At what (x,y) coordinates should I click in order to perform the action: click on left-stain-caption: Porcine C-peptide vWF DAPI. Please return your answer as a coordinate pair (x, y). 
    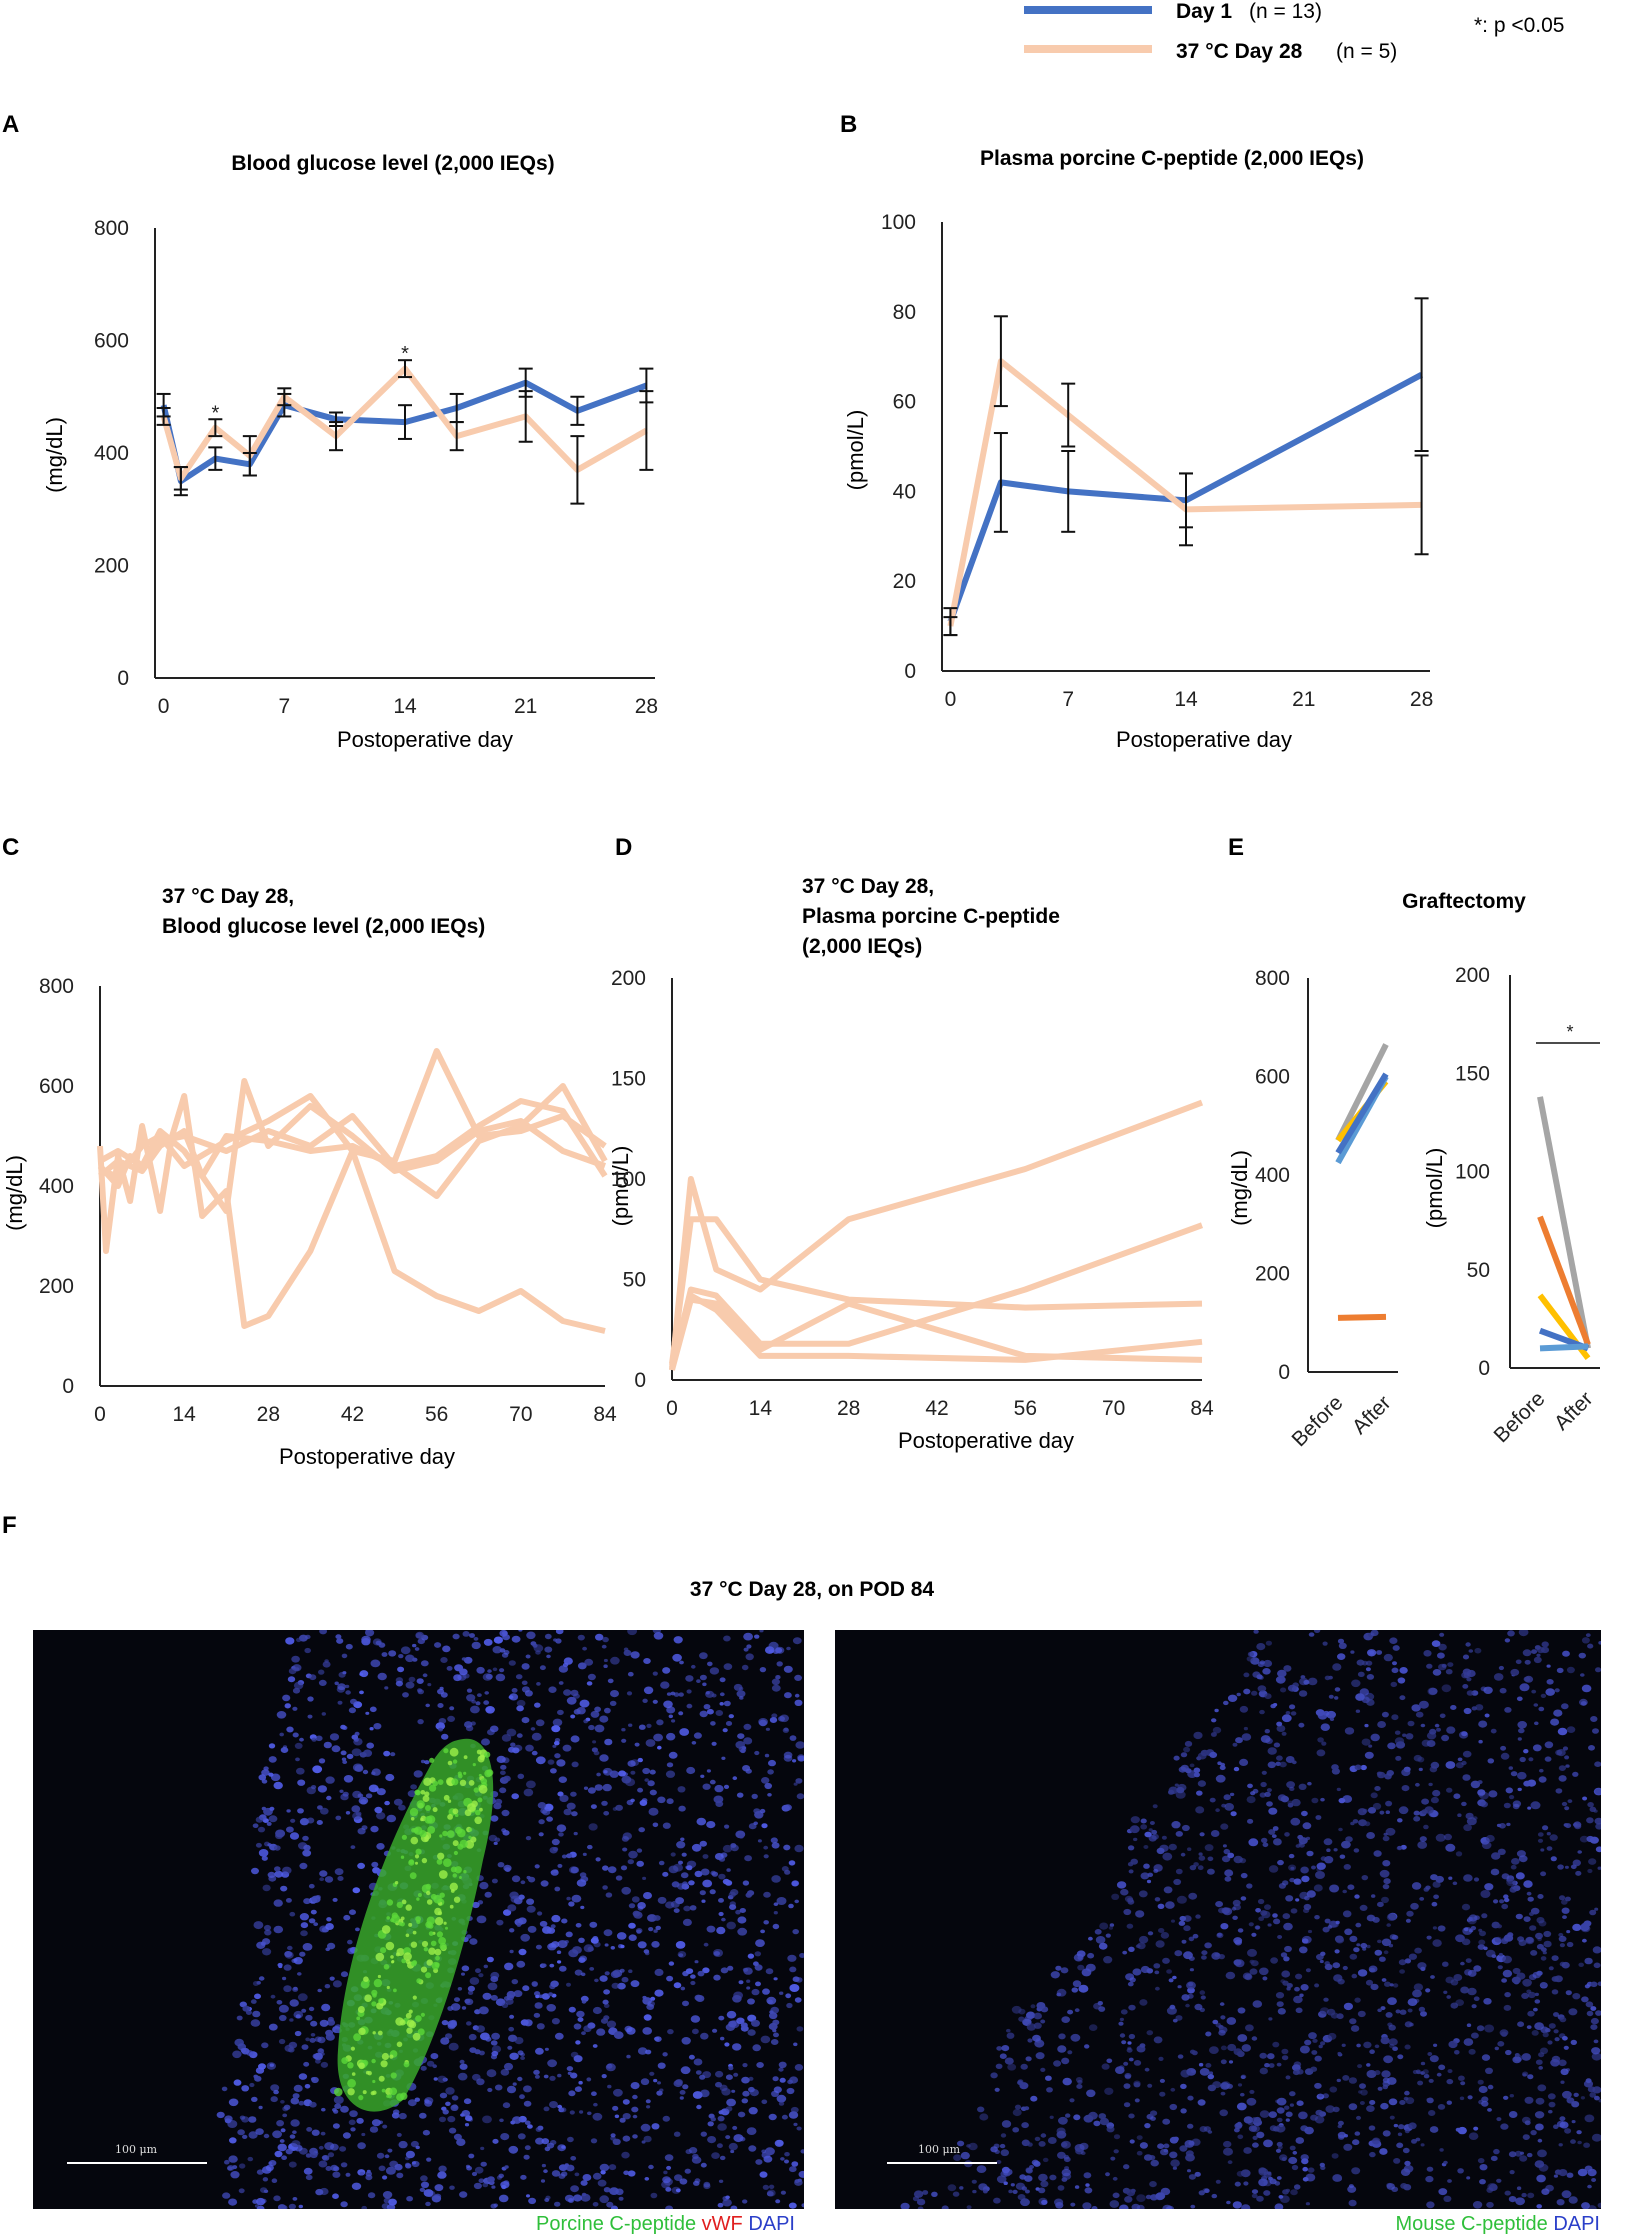
    Looking at the image, I should click on (665, 2224).